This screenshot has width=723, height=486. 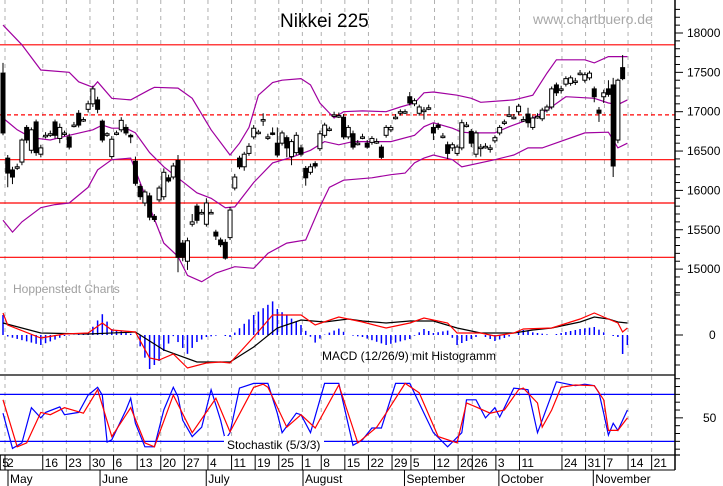 What do you see at coordinates (592, 19) in the screenshot?
I see `watermark: www.chartbuero.de` at bounding box center [592, 19].